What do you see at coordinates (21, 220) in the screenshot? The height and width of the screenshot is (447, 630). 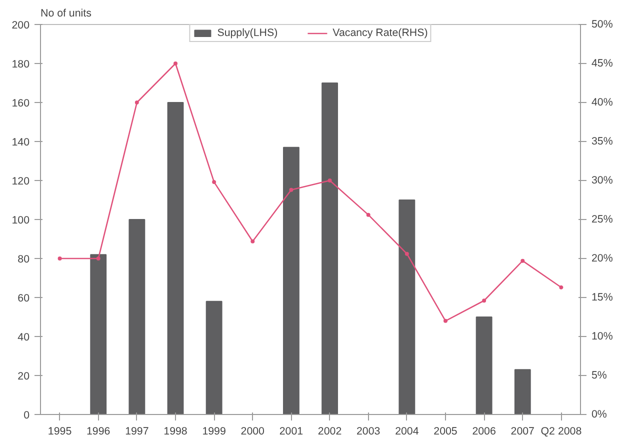 I see `y-tick-label: 100` at bounding box center [21, 220].